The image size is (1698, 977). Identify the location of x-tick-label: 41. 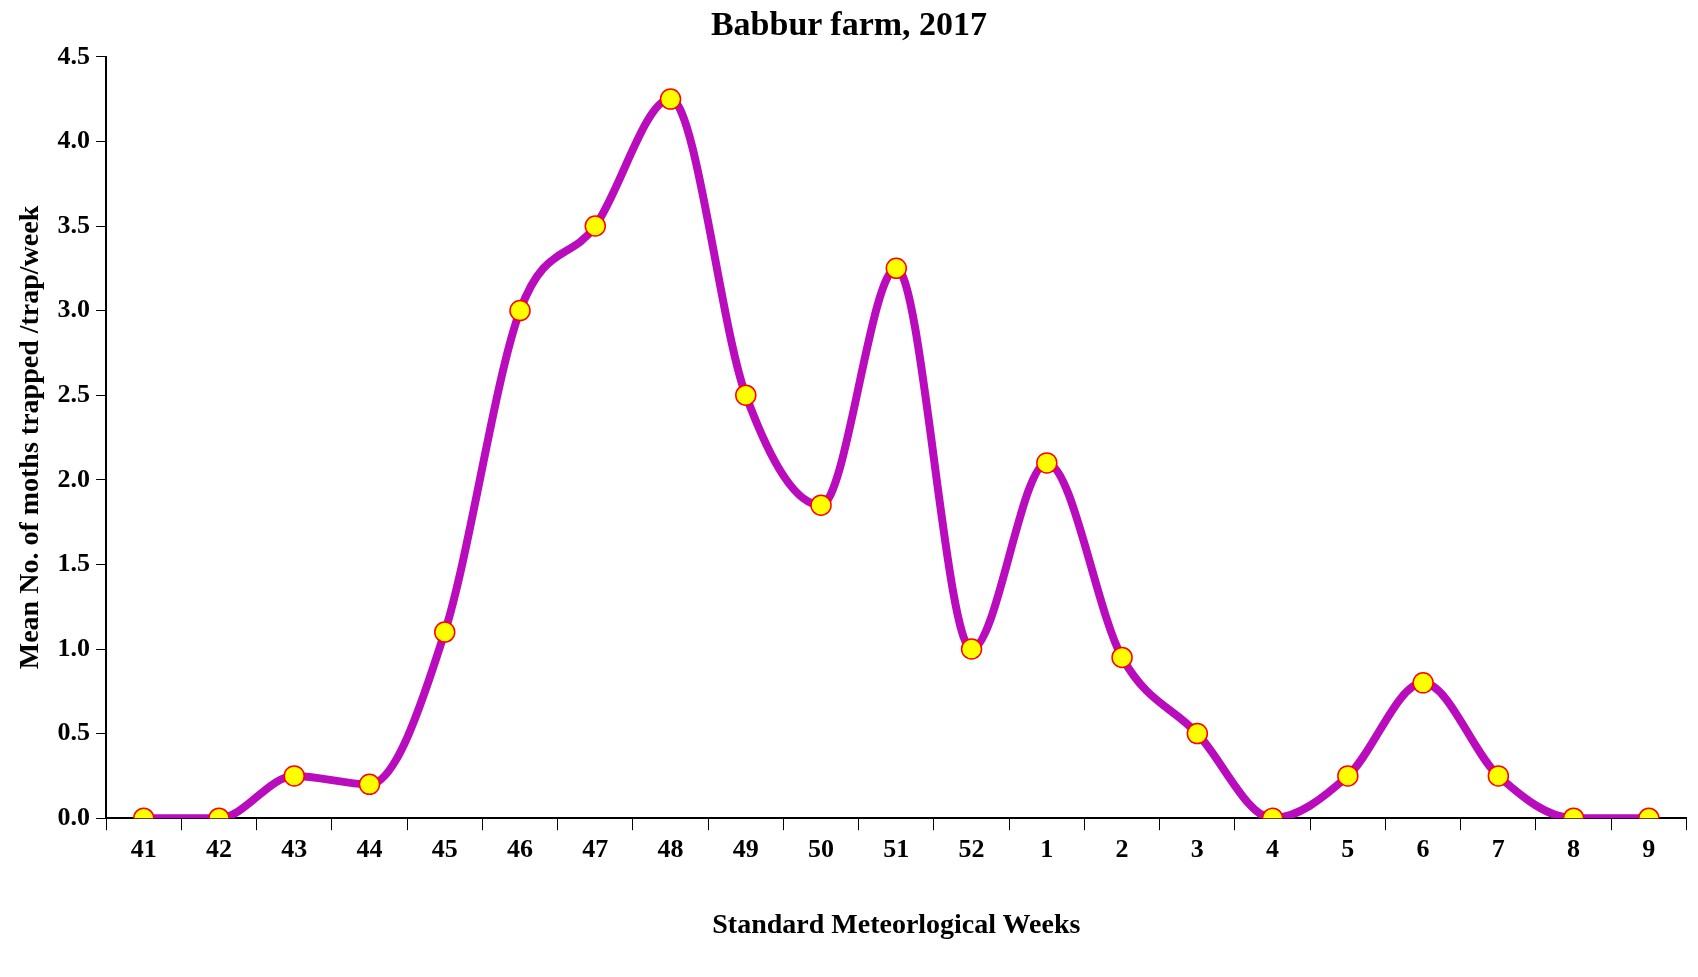
(143, 848).